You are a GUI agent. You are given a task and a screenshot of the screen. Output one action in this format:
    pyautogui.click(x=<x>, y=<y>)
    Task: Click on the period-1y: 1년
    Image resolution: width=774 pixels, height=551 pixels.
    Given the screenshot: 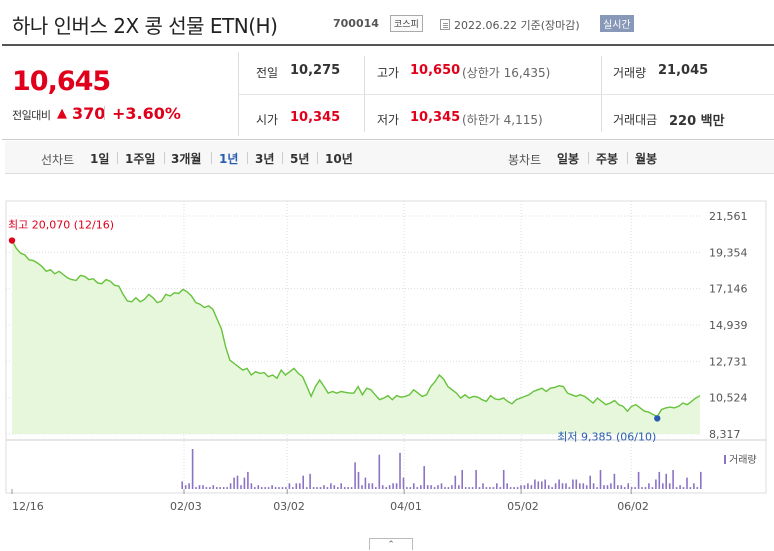 What is the action you would take?
    pyautogui.click(x=229, y=159)
    